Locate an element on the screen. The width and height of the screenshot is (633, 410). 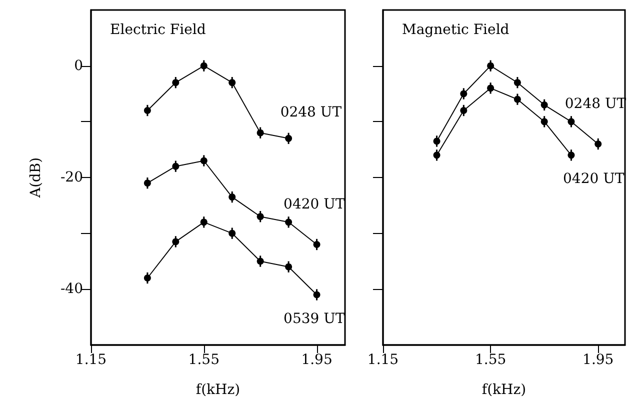
text: Magnetic Field is located at coordinates (456, 30).